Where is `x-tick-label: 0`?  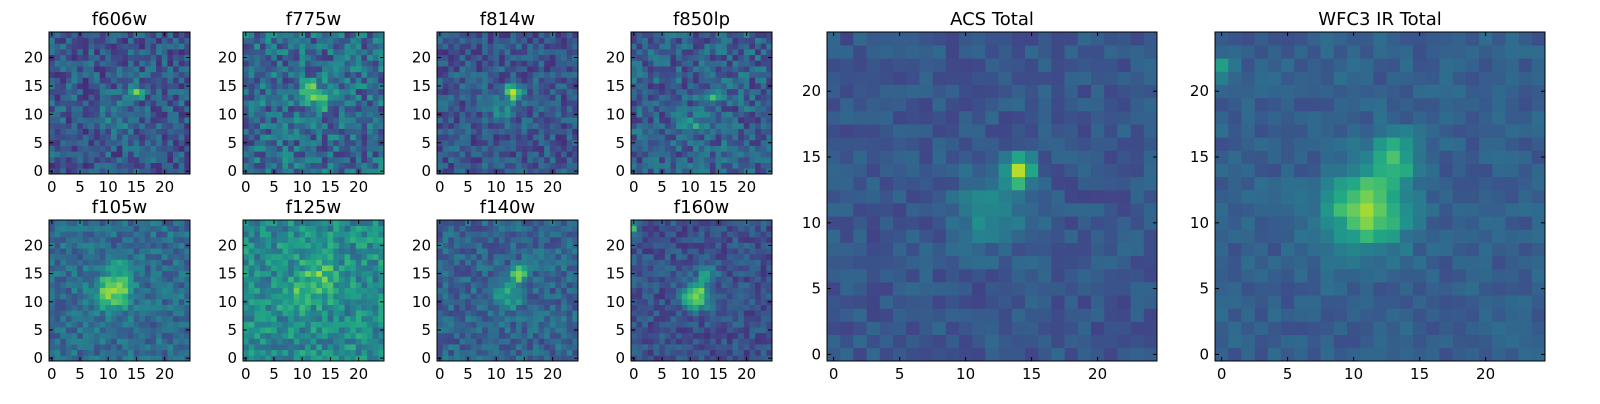 x-tick-label: 0 is located at coordinates (440, 187).